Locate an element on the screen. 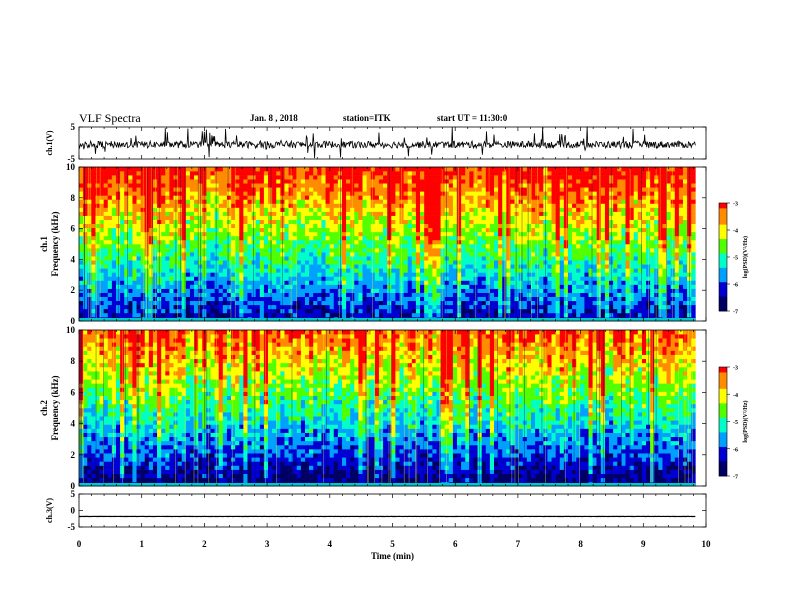 The height and width of the screenshot is (612, 792). figure-title: VLF Spectra is located at coordinates (110, 118).